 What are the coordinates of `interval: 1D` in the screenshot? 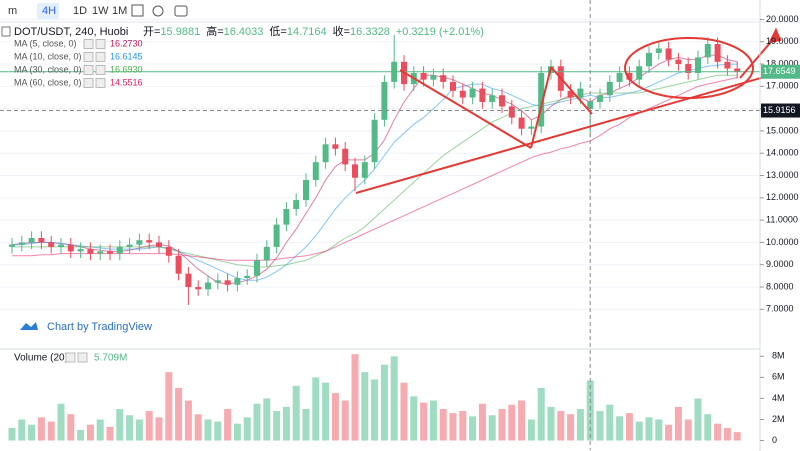 It's located at (80, 11).